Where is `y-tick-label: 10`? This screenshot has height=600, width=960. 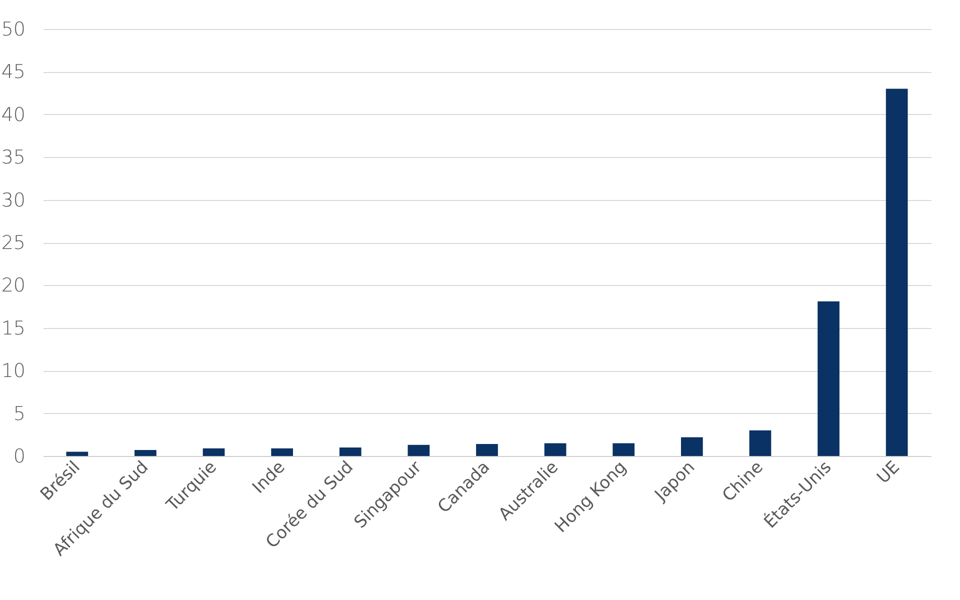 y-tick-label: 10 is located at coordinates (13, 371).